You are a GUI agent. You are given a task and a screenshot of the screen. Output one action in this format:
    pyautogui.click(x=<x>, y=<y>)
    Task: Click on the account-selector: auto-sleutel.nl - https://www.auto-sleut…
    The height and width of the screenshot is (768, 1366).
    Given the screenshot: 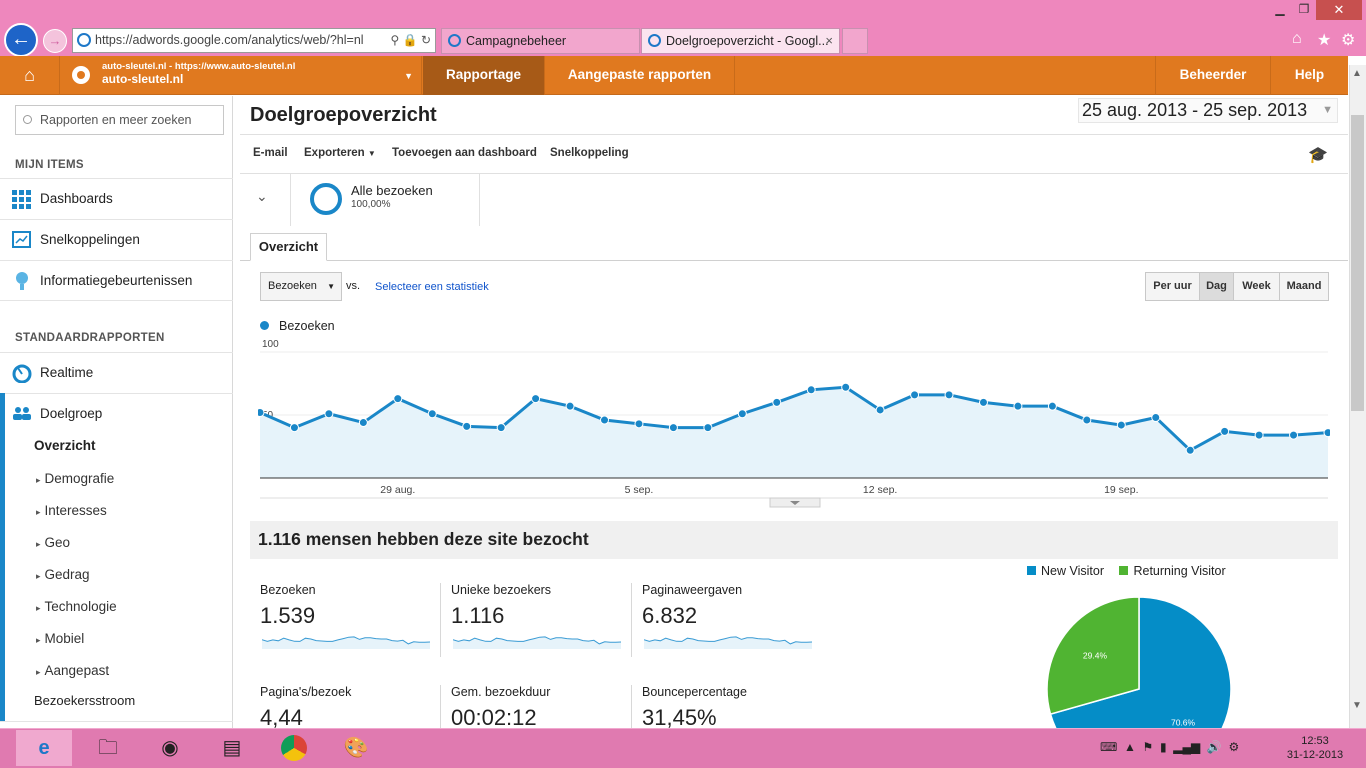 What is the action you would take?
    pyautogui.click(x=241, y=75)
    